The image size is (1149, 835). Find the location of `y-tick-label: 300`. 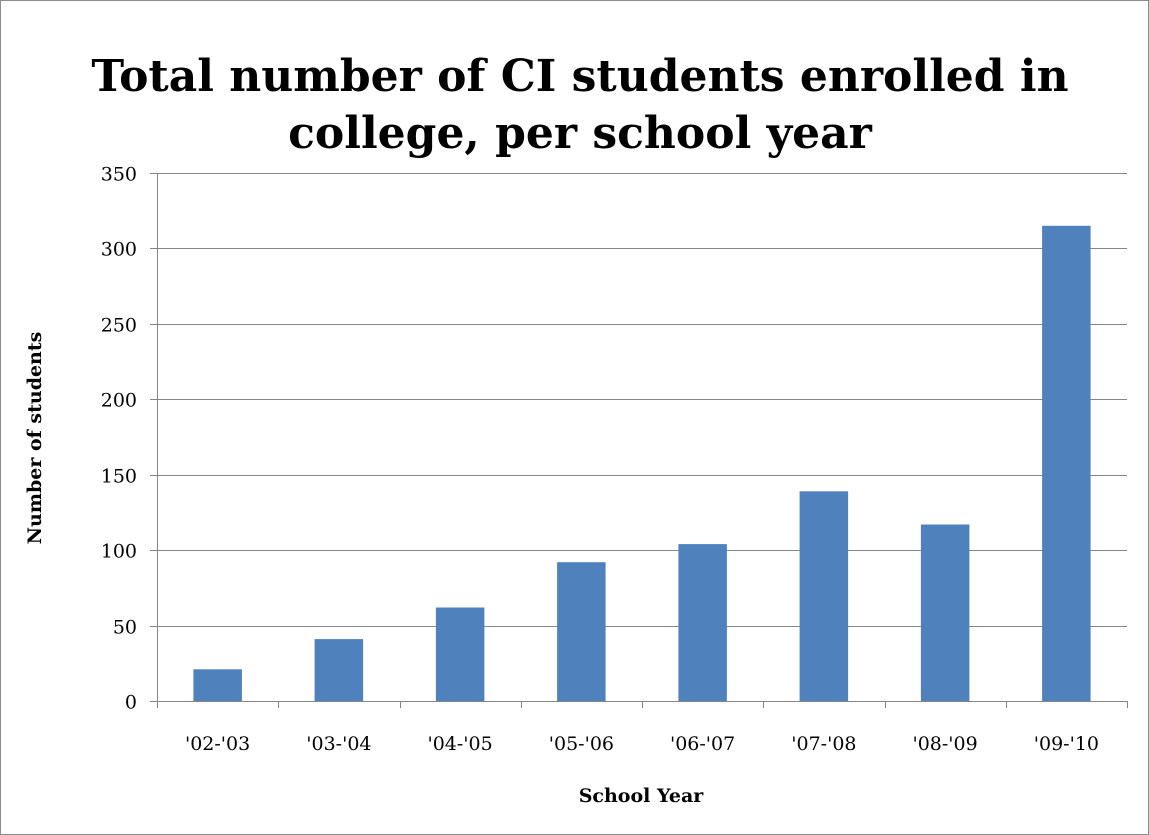

y-tick-label: 300 is located at coordinates (119, 250).